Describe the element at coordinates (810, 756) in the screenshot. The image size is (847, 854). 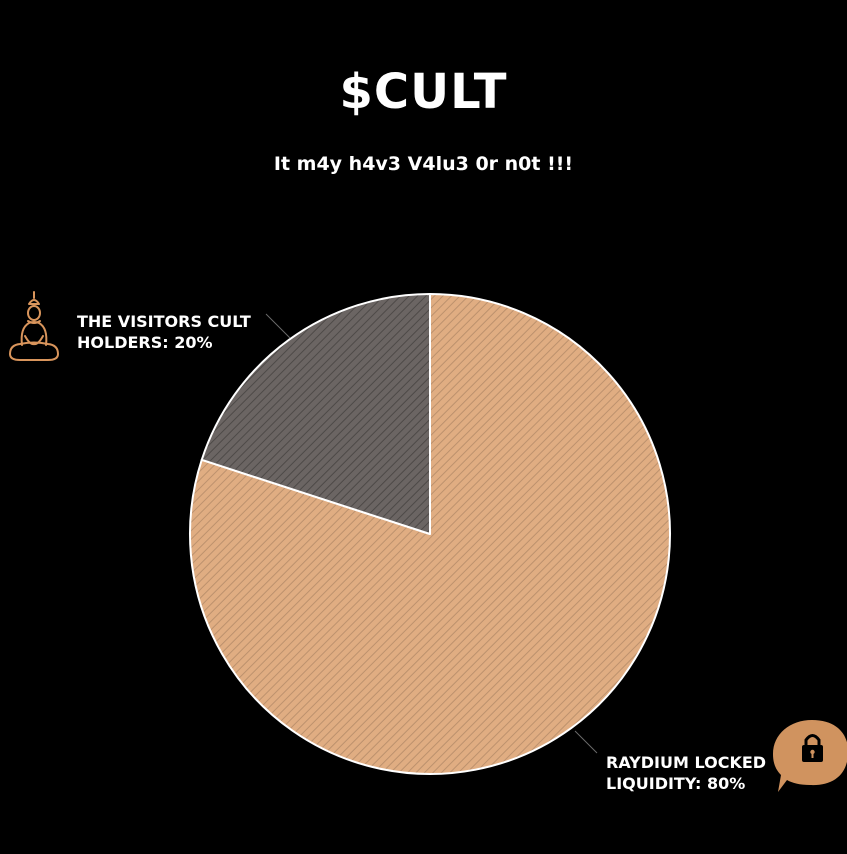
I see `lock-icon` at that location.